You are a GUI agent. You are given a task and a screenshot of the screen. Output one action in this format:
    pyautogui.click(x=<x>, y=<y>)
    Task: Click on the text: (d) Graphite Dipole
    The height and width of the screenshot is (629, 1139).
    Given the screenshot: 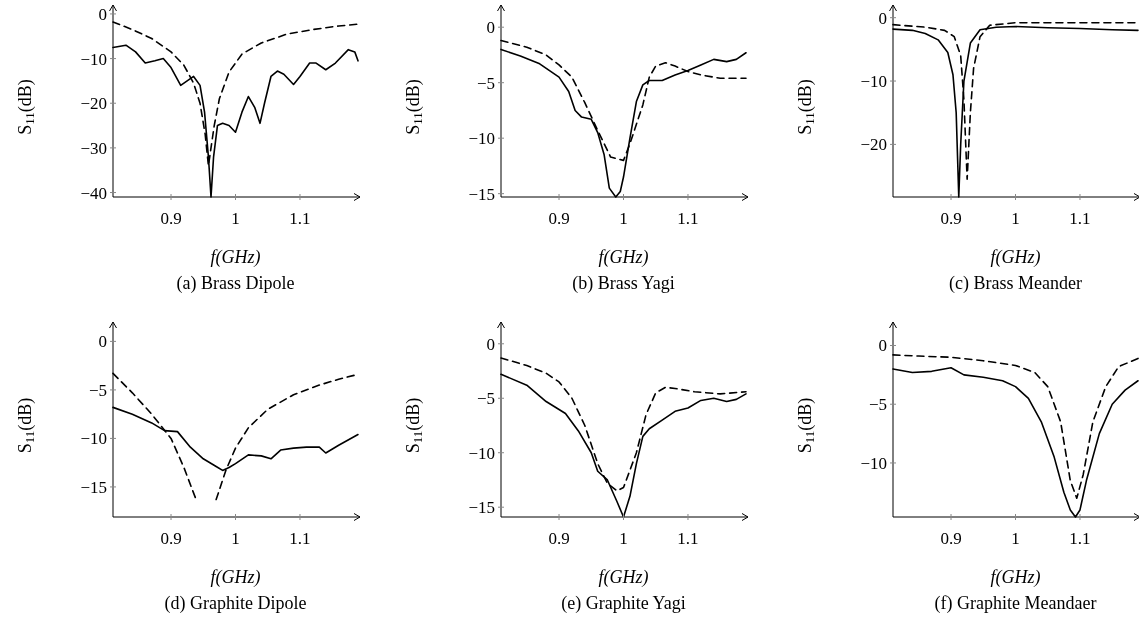 What is the action you would take?
    pyautogui.click(x=235, y=603)
    